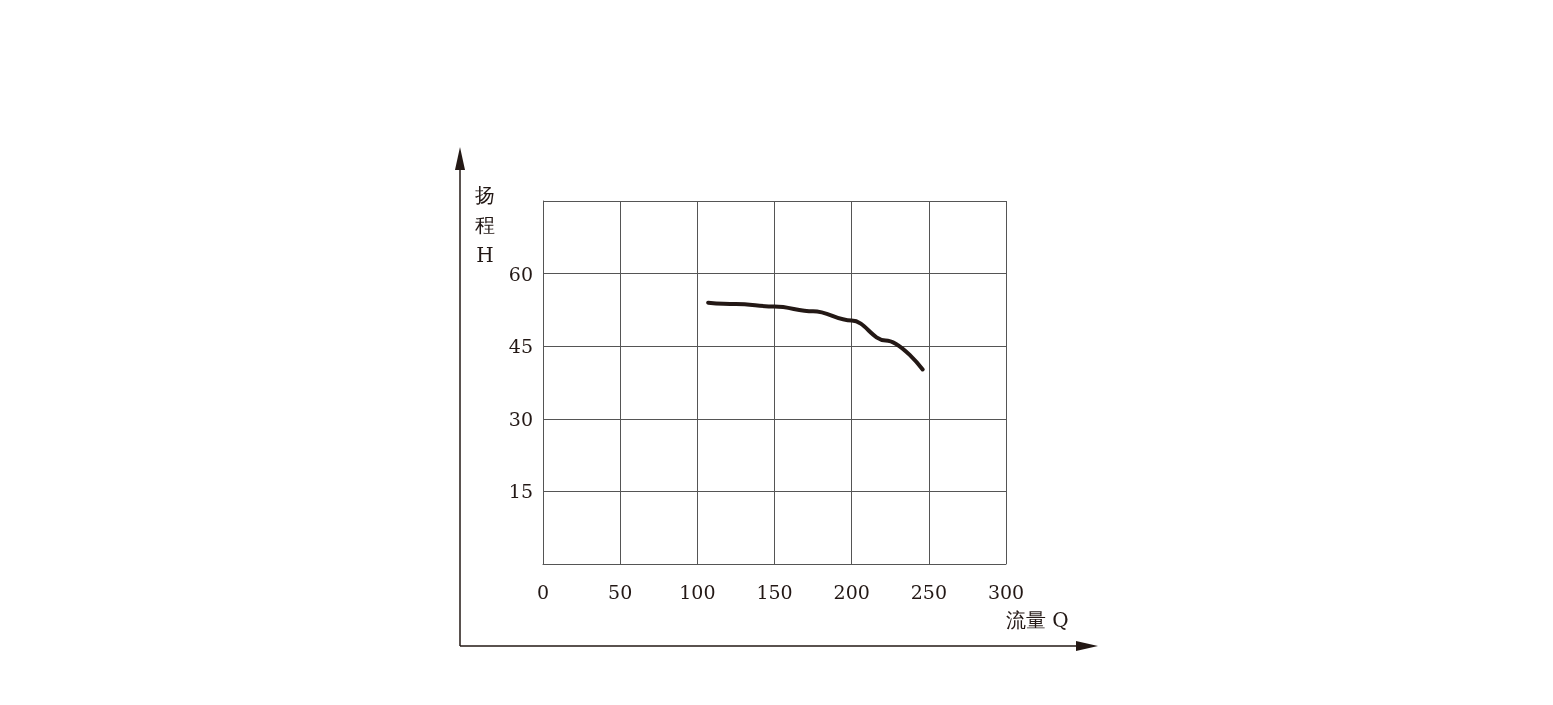 This screenshot has height=705, width=1553. I want to click on y-axis-title: 扬程H, so click(485, 225).